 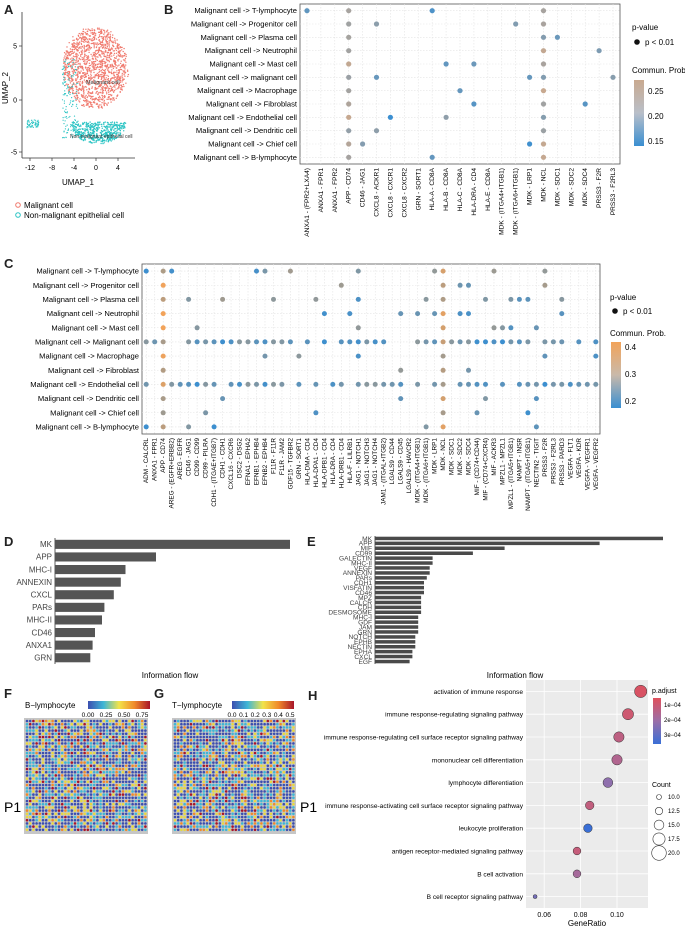 What do you see at coordinates (502, 461) in the screenshot?
I see `column-label: MPZL1 - MPZL1` at bounding box center [502, 461].